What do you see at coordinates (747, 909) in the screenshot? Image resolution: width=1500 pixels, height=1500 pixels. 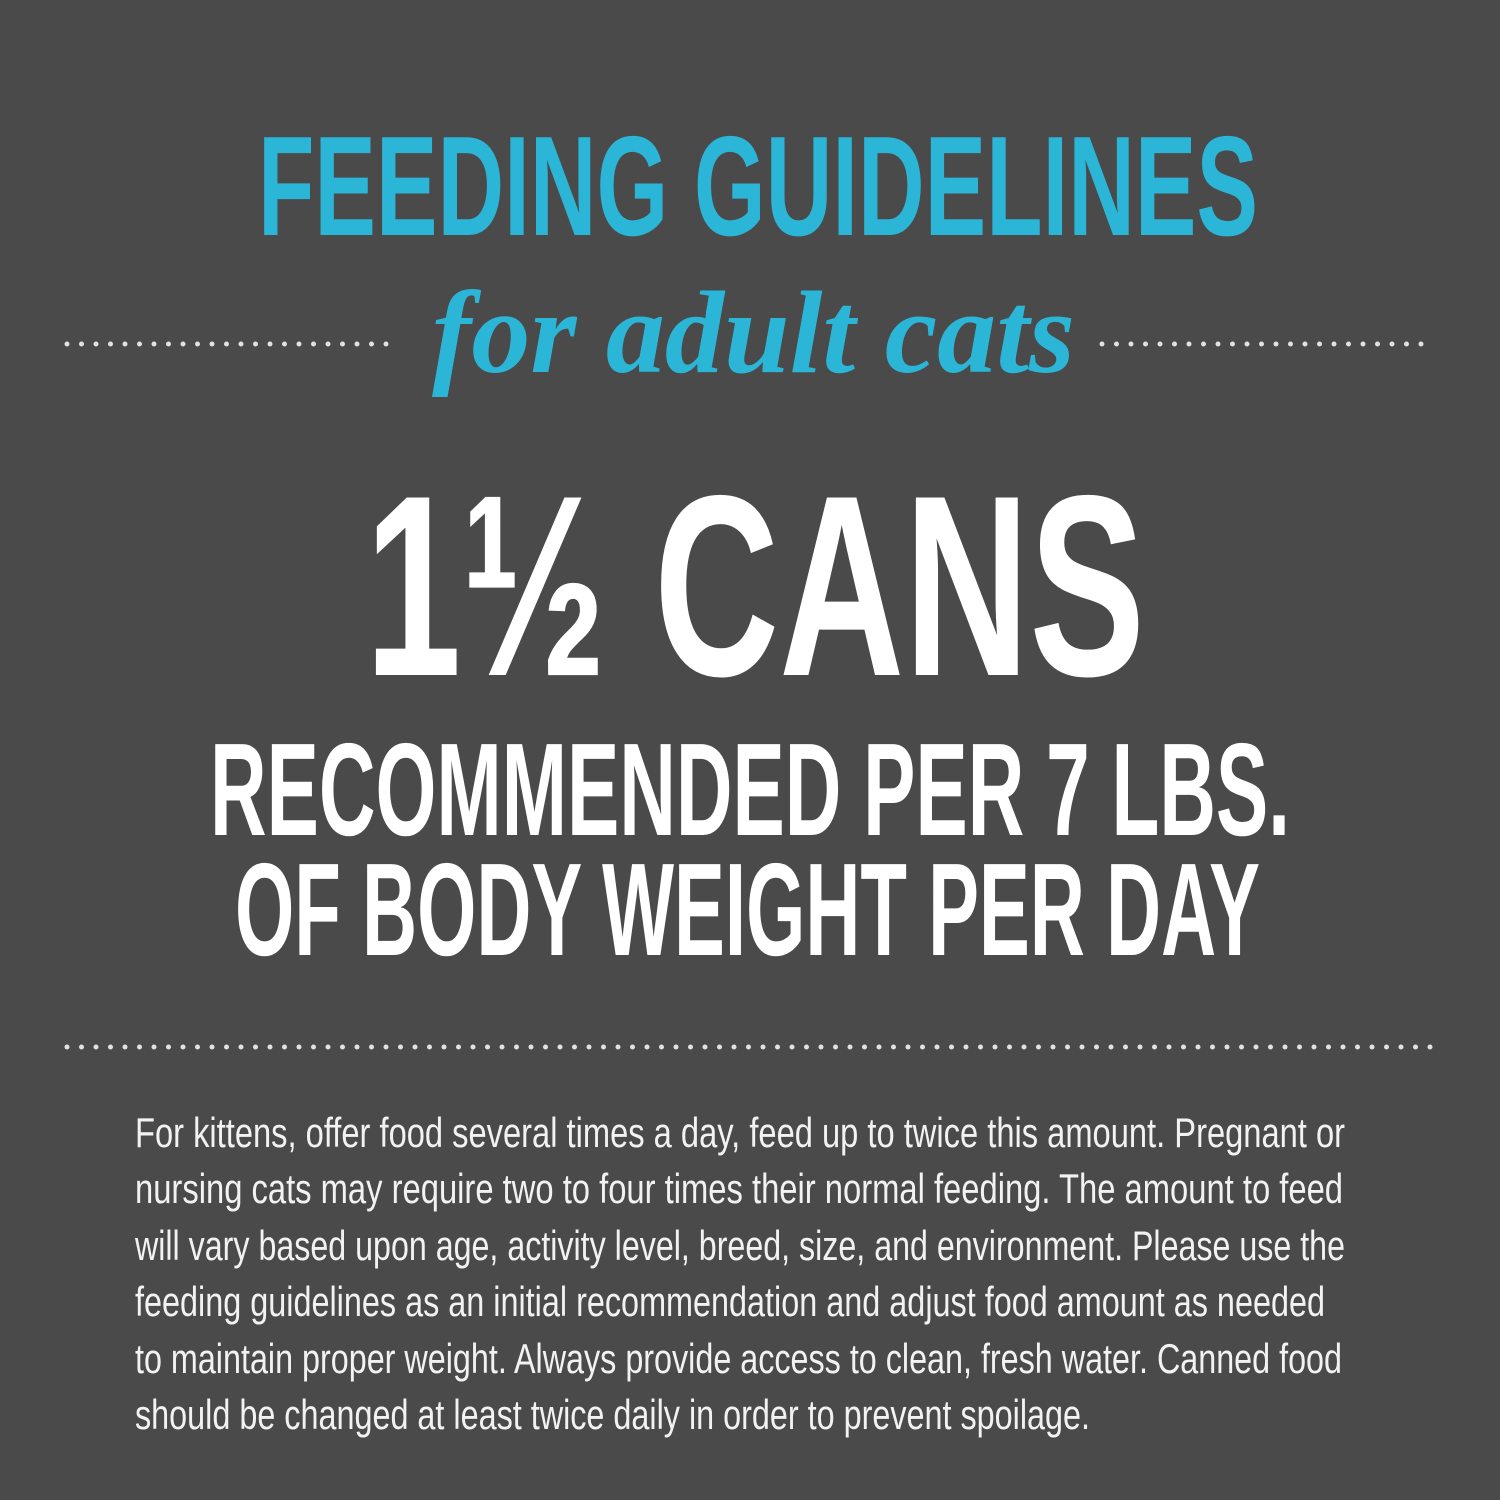 I see `amount-detail: OF BODY WEIGHT PER DAY` at bounding box center [747, 909].